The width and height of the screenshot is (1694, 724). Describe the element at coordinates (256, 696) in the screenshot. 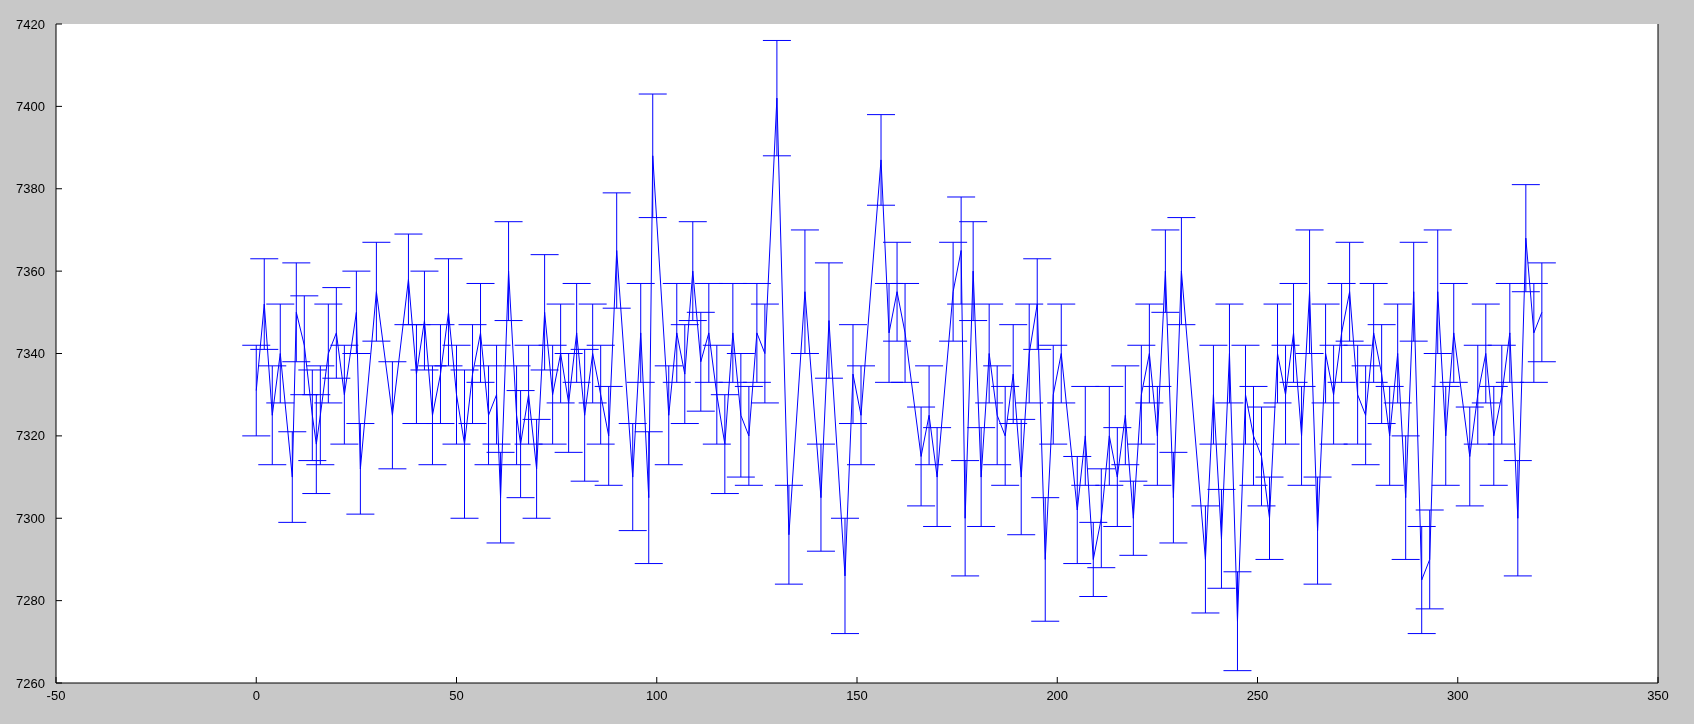

I see `x-tick-label: 0` at that location.